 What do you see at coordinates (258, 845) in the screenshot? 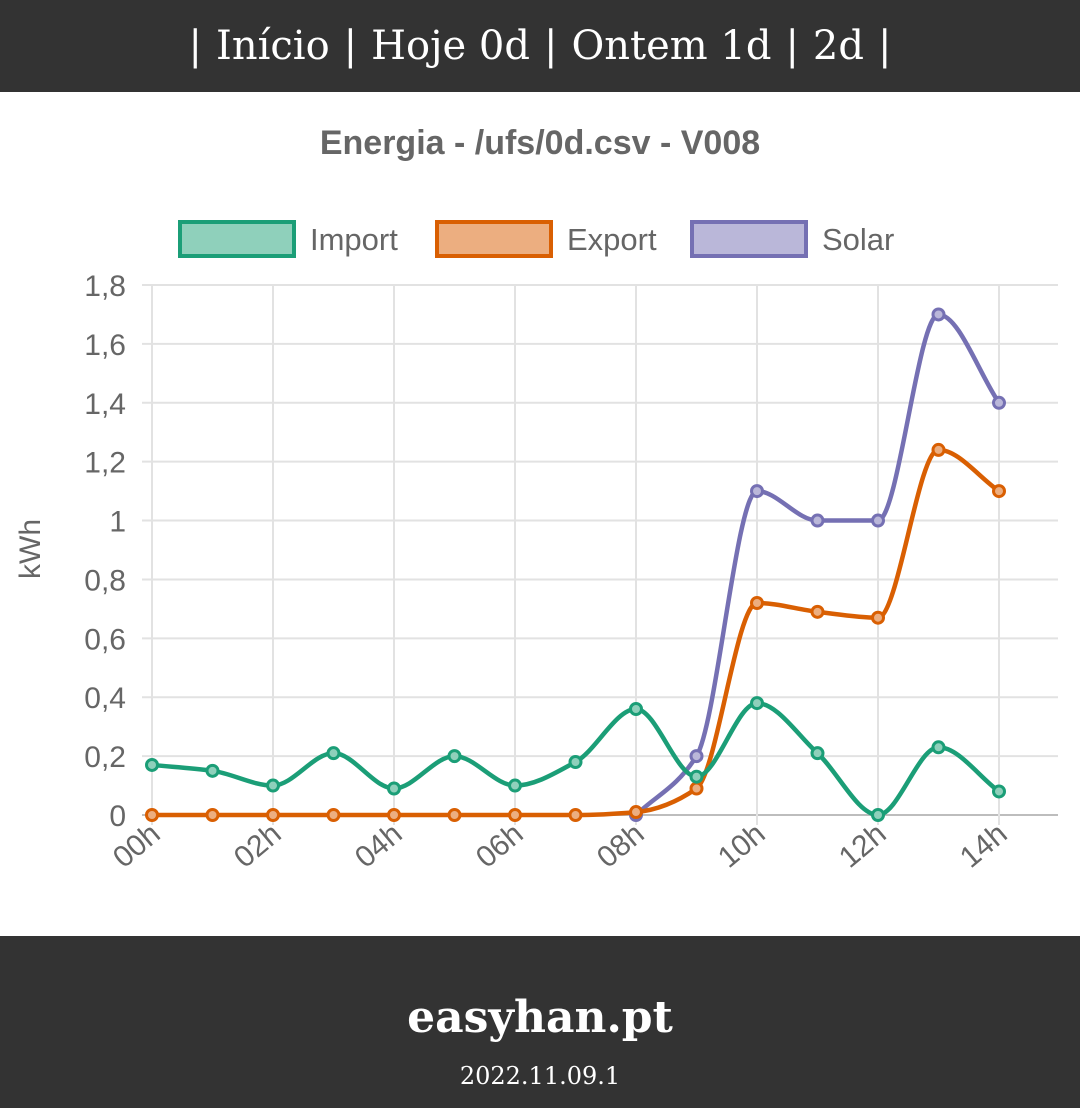
I see `x-tick-label: 02h` at bounding box center [258, 845].